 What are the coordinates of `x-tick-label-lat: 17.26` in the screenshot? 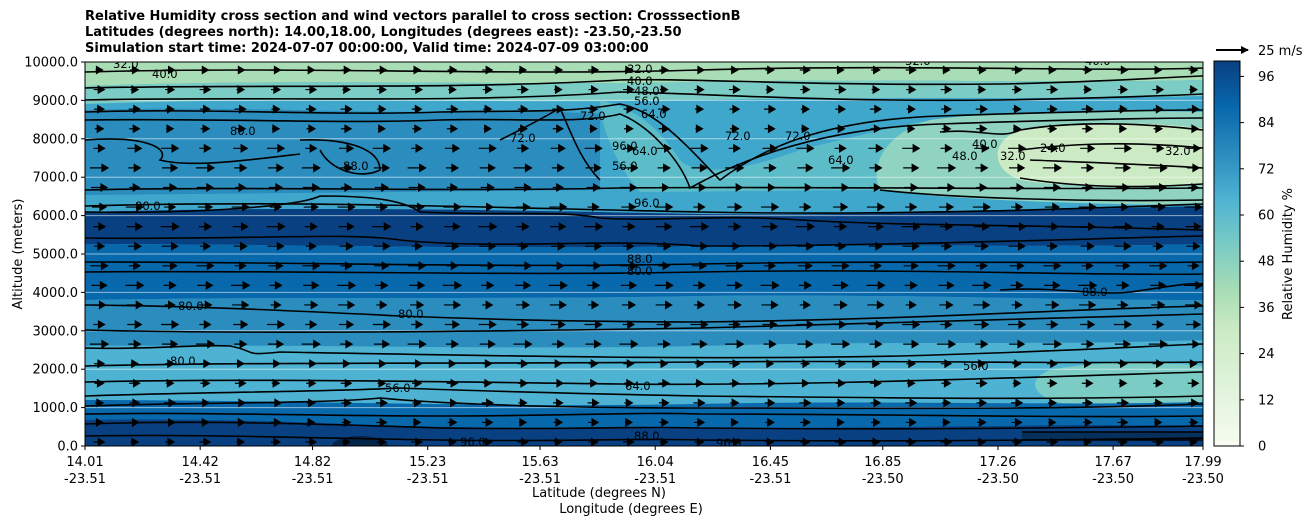 It's located at (997, 462).